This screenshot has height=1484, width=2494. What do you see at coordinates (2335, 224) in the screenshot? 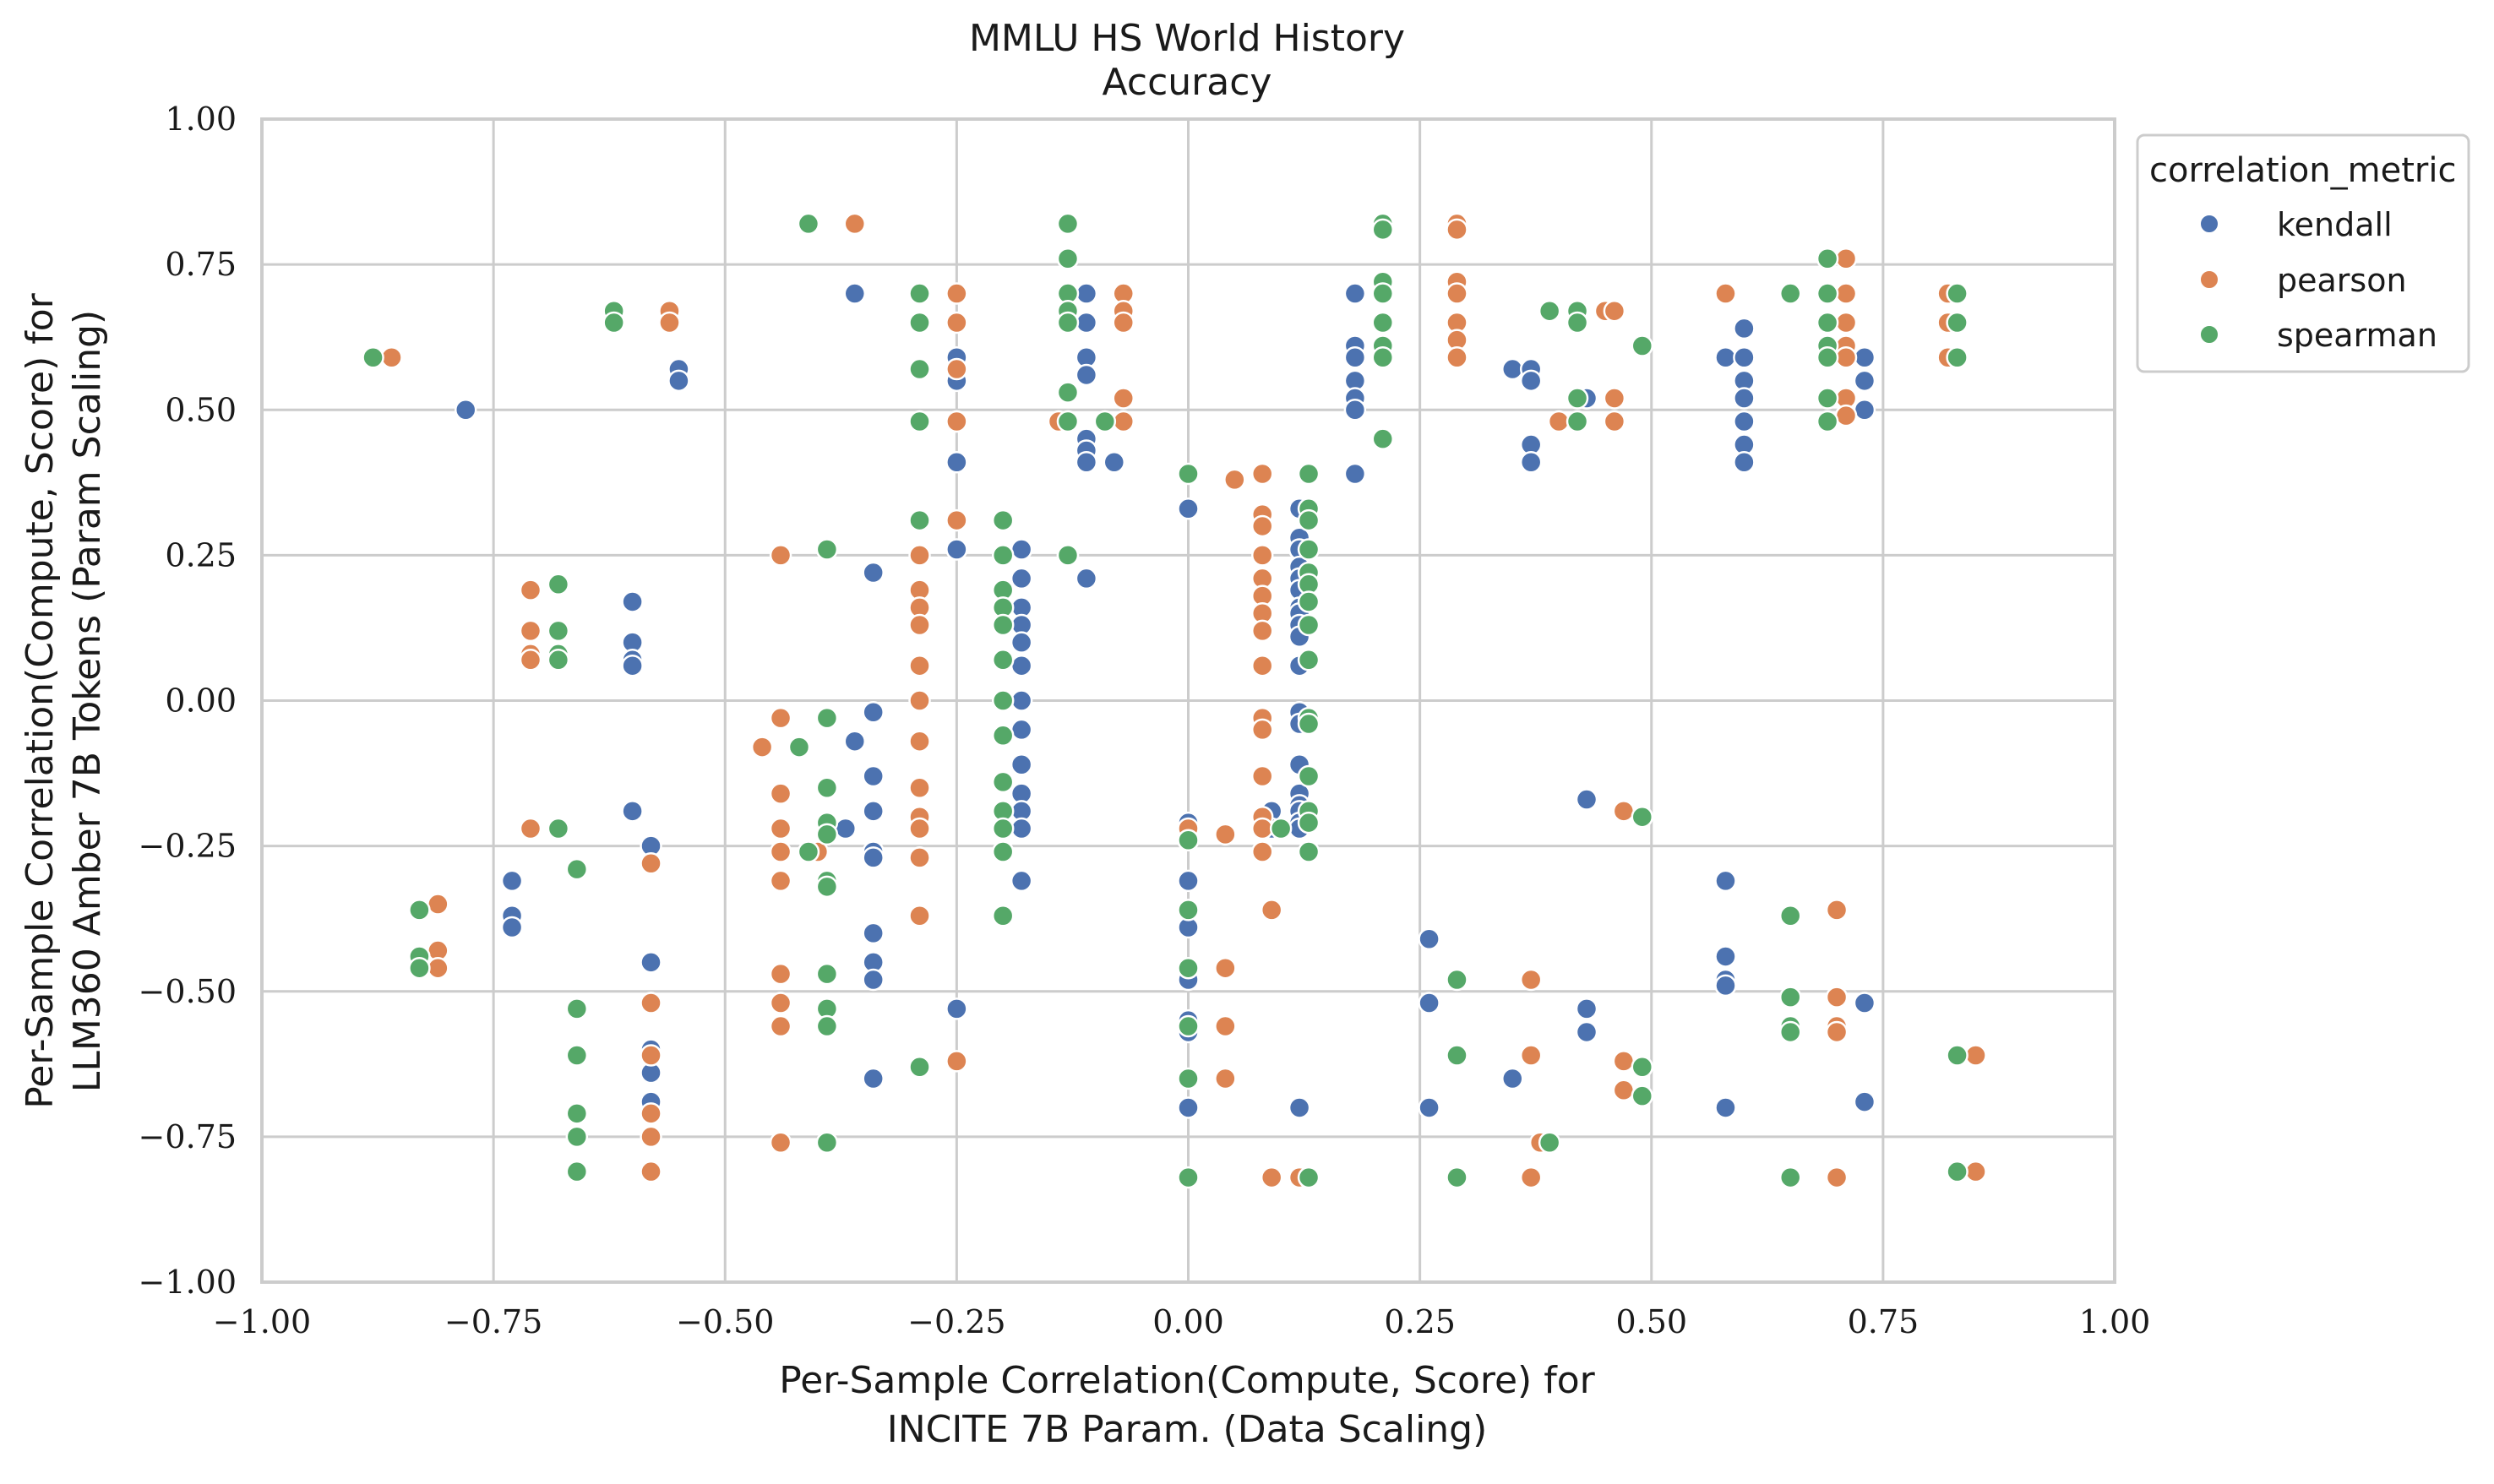
I see `legend-label-kendall: kendall` at bounding box center [2335, 224].